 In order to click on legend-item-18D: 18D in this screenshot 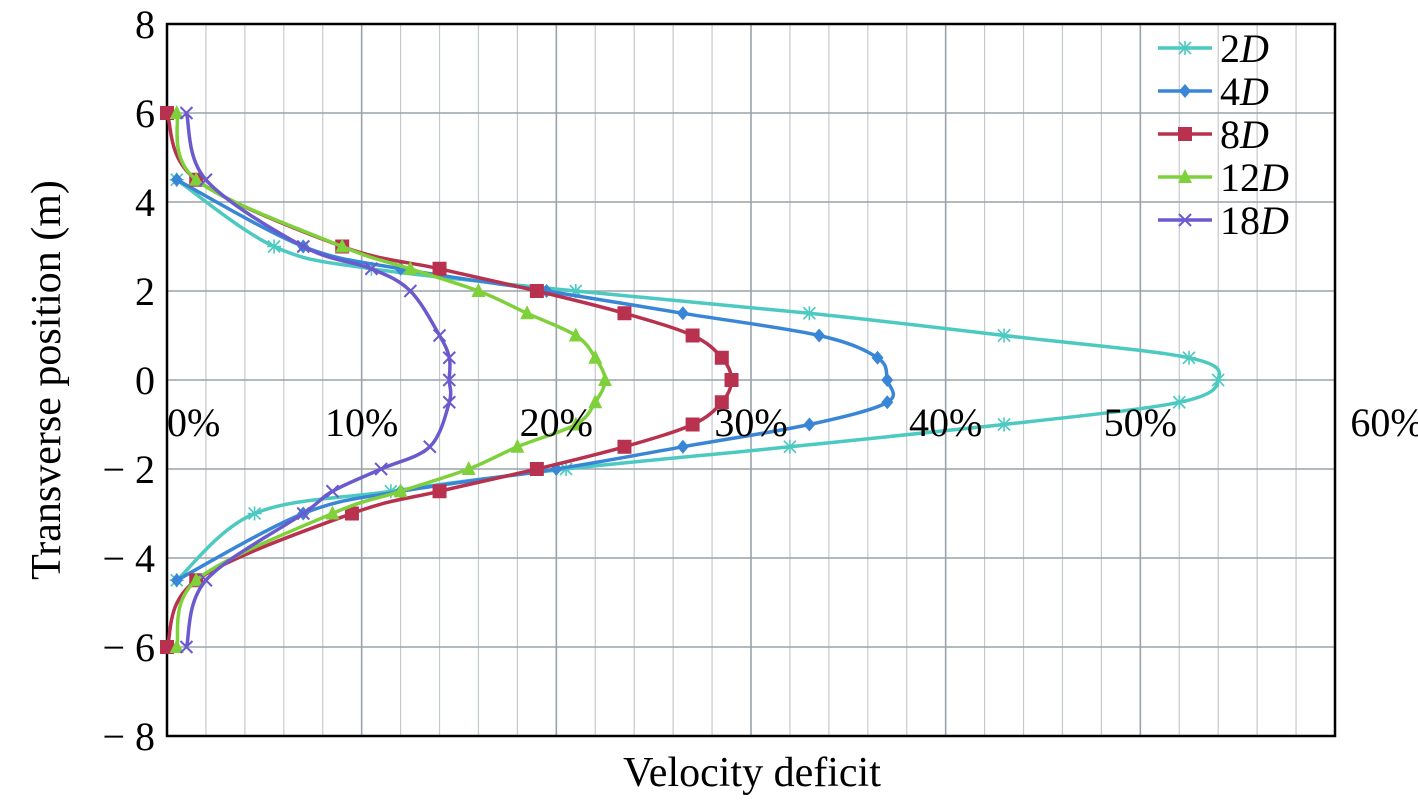, I will do `click(1223, 220)`.